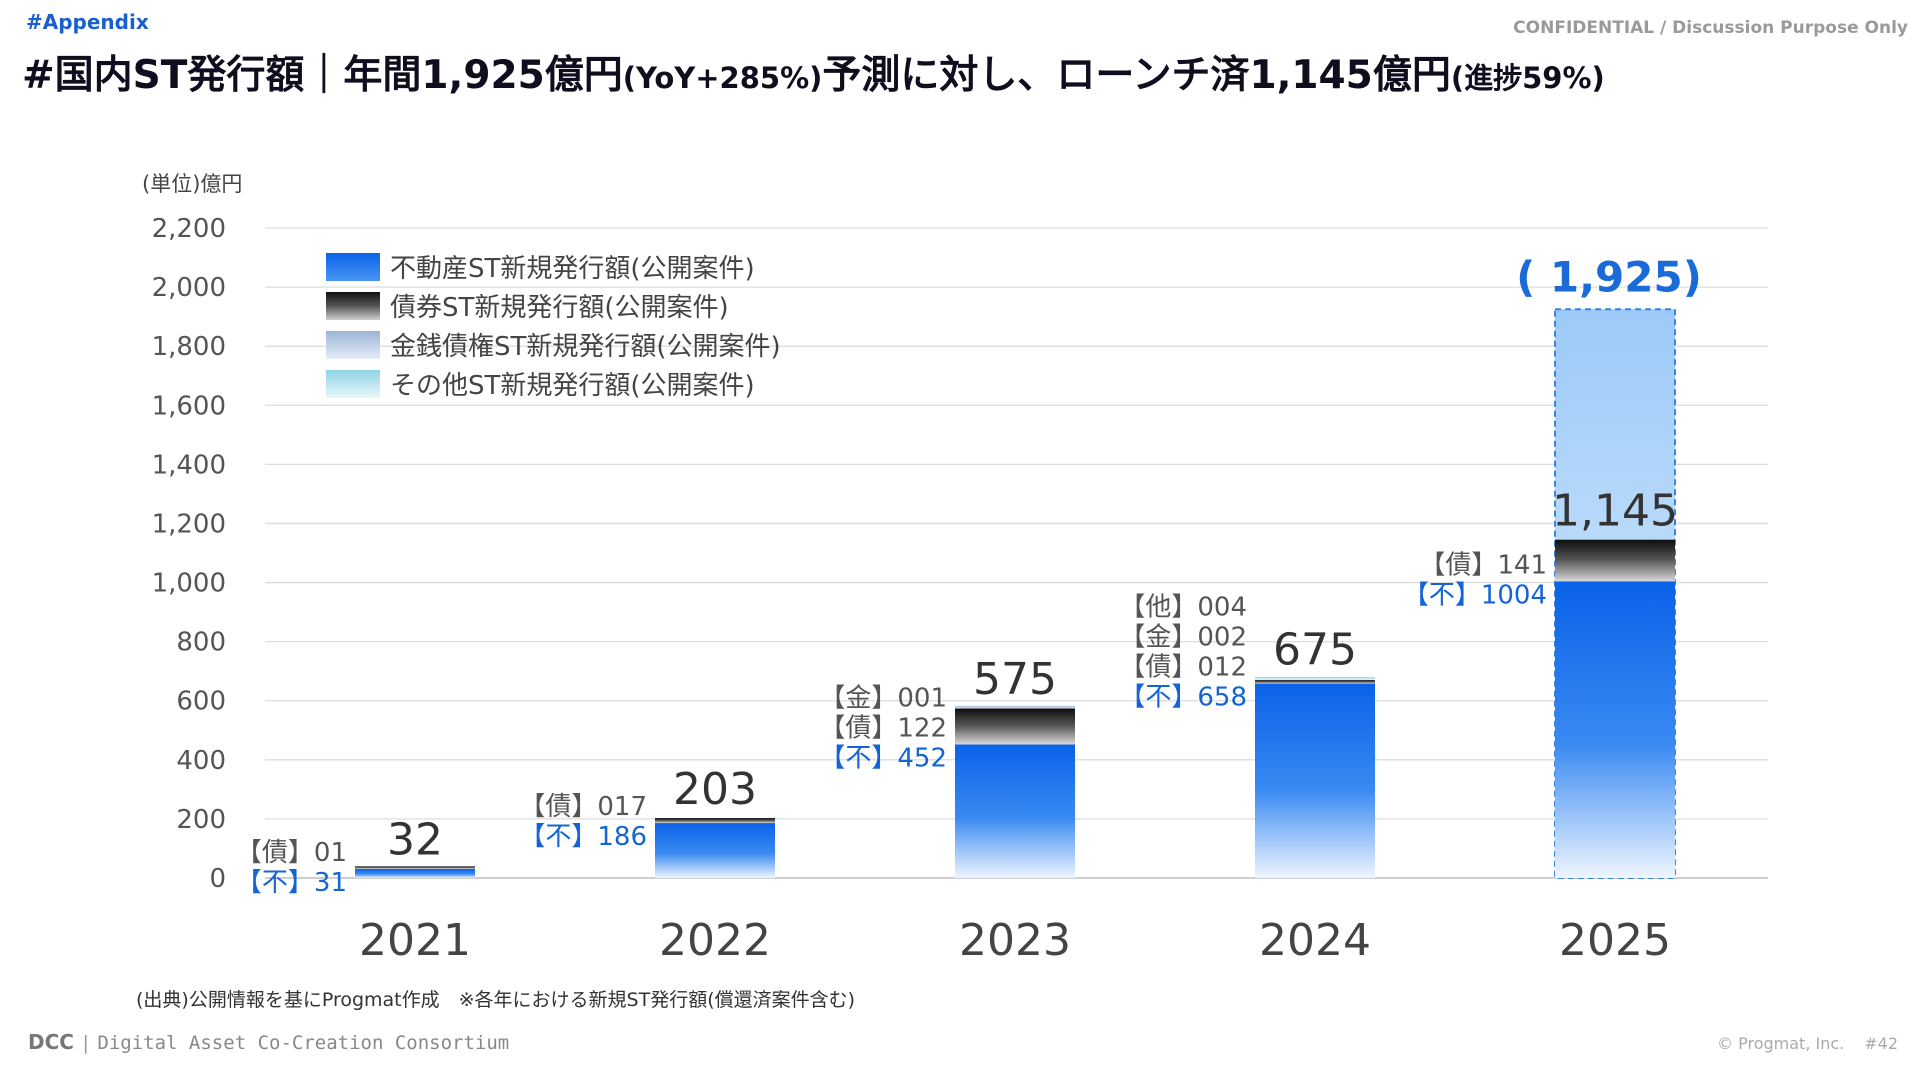  I want to click on y-tick-label: 600, so click(201, 702).